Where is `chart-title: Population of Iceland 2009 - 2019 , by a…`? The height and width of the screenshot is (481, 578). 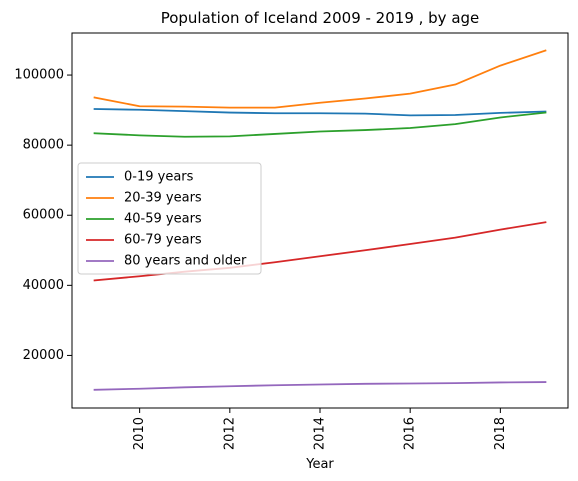 chart-title: Population of Iceland 2009 - 2019 , by a… is located at coordinates (320, 18).